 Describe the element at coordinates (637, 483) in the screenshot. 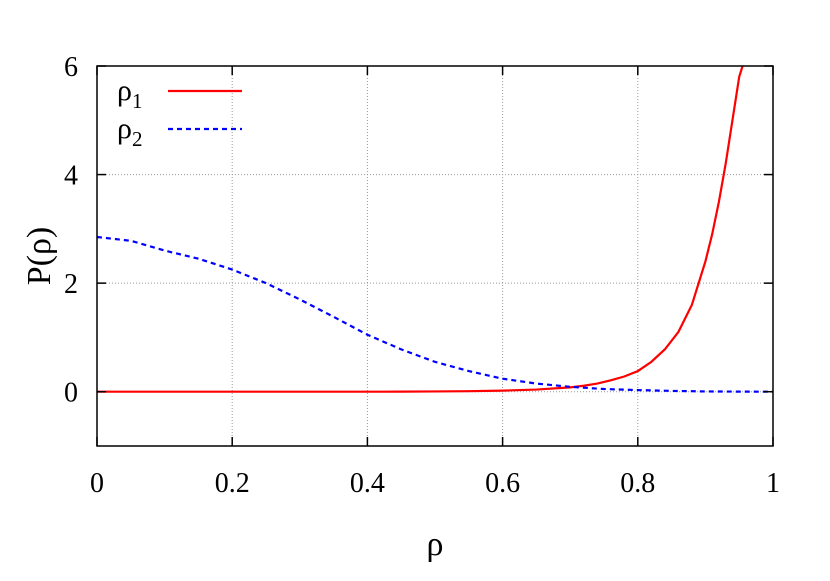

I see `x-tick-label: 0.8` at that location.